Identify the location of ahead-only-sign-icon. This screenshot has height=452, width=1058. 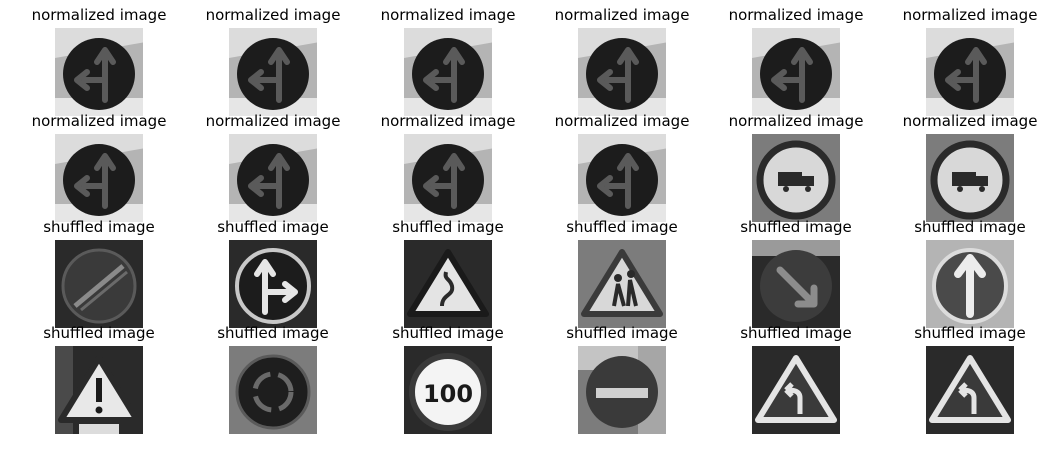
(970, 284).